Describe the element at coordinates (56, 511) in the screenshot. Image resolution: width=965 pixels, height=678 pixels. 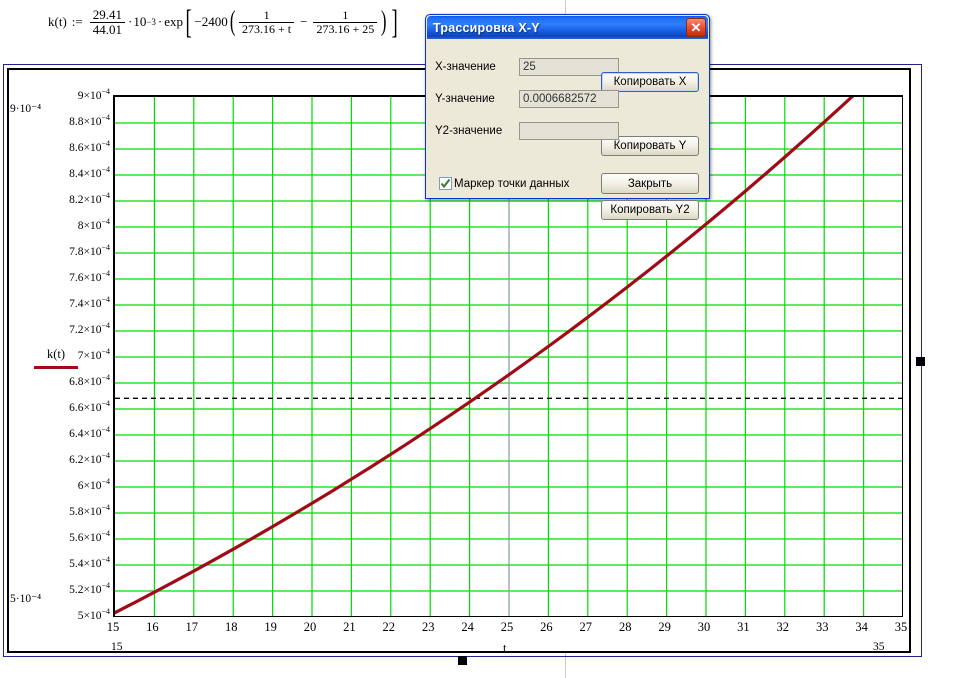
I see `y-axis-tick: 5.8×10−4` at that location.